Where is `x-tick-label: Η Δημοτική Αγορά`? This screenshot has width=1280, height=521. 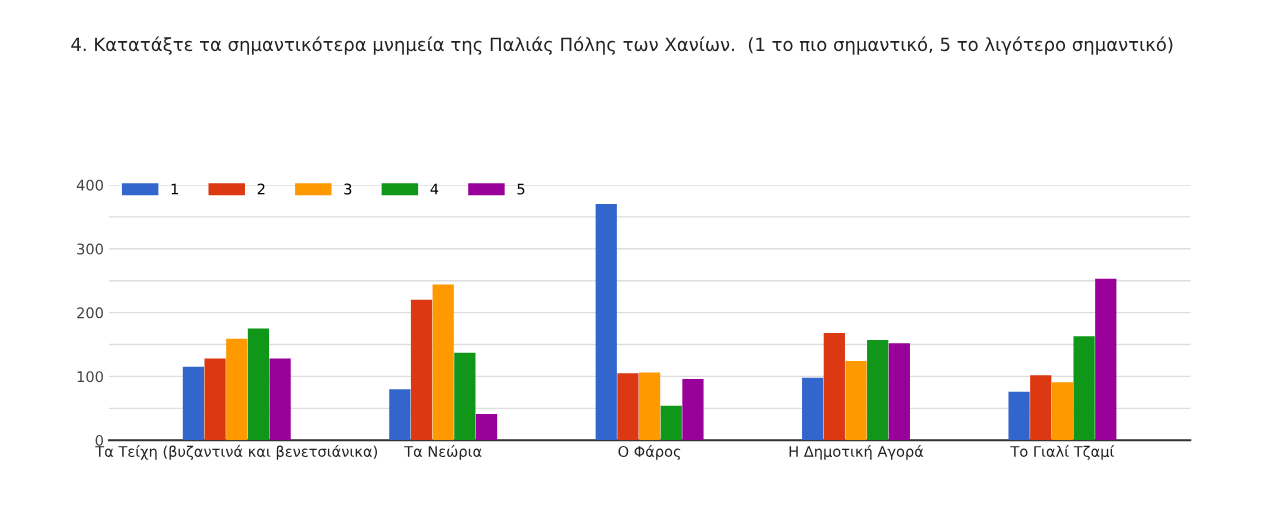
x-tick-label: Η Δημοτική Αγορά is located at coordinates (856, 452).